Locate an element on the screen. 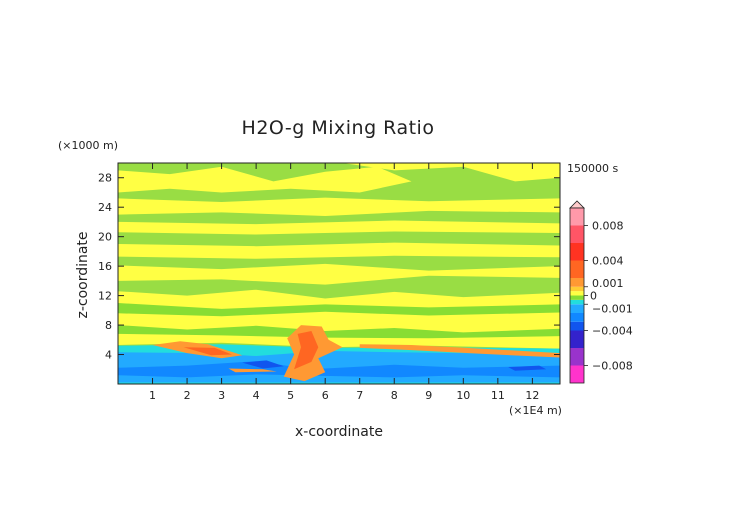 Image resolution: width=752 pixels, height=532 pixels. x-tick-label: 9 is located at coordinates (428, 395).